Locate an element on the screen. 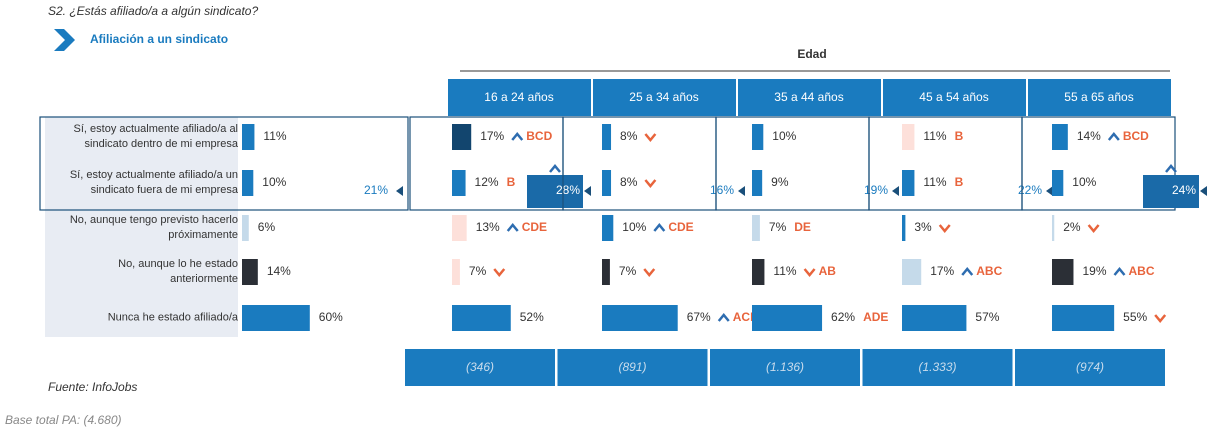  affiliated-value: 19% is located at coordinates (876, 190).